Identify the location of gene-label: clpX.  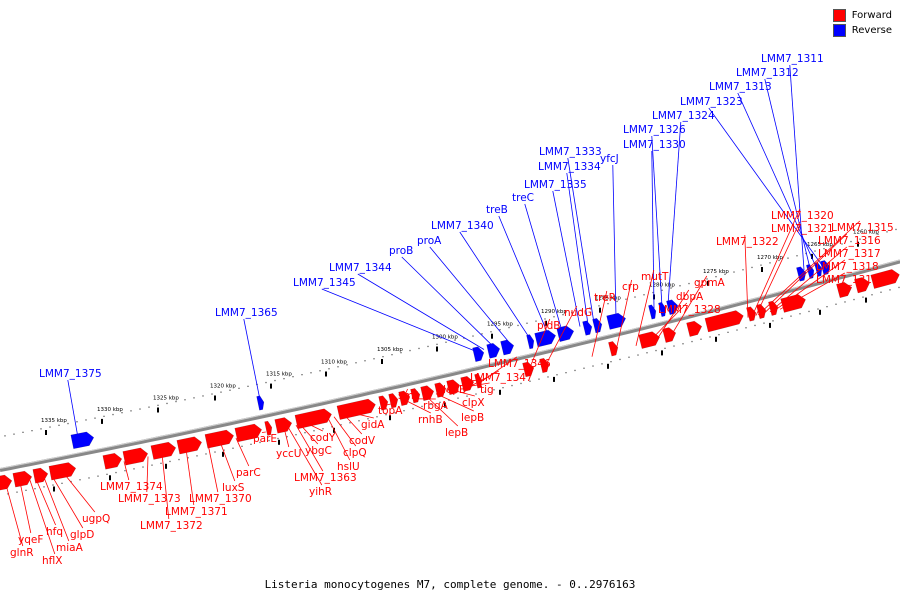
(473, 403).